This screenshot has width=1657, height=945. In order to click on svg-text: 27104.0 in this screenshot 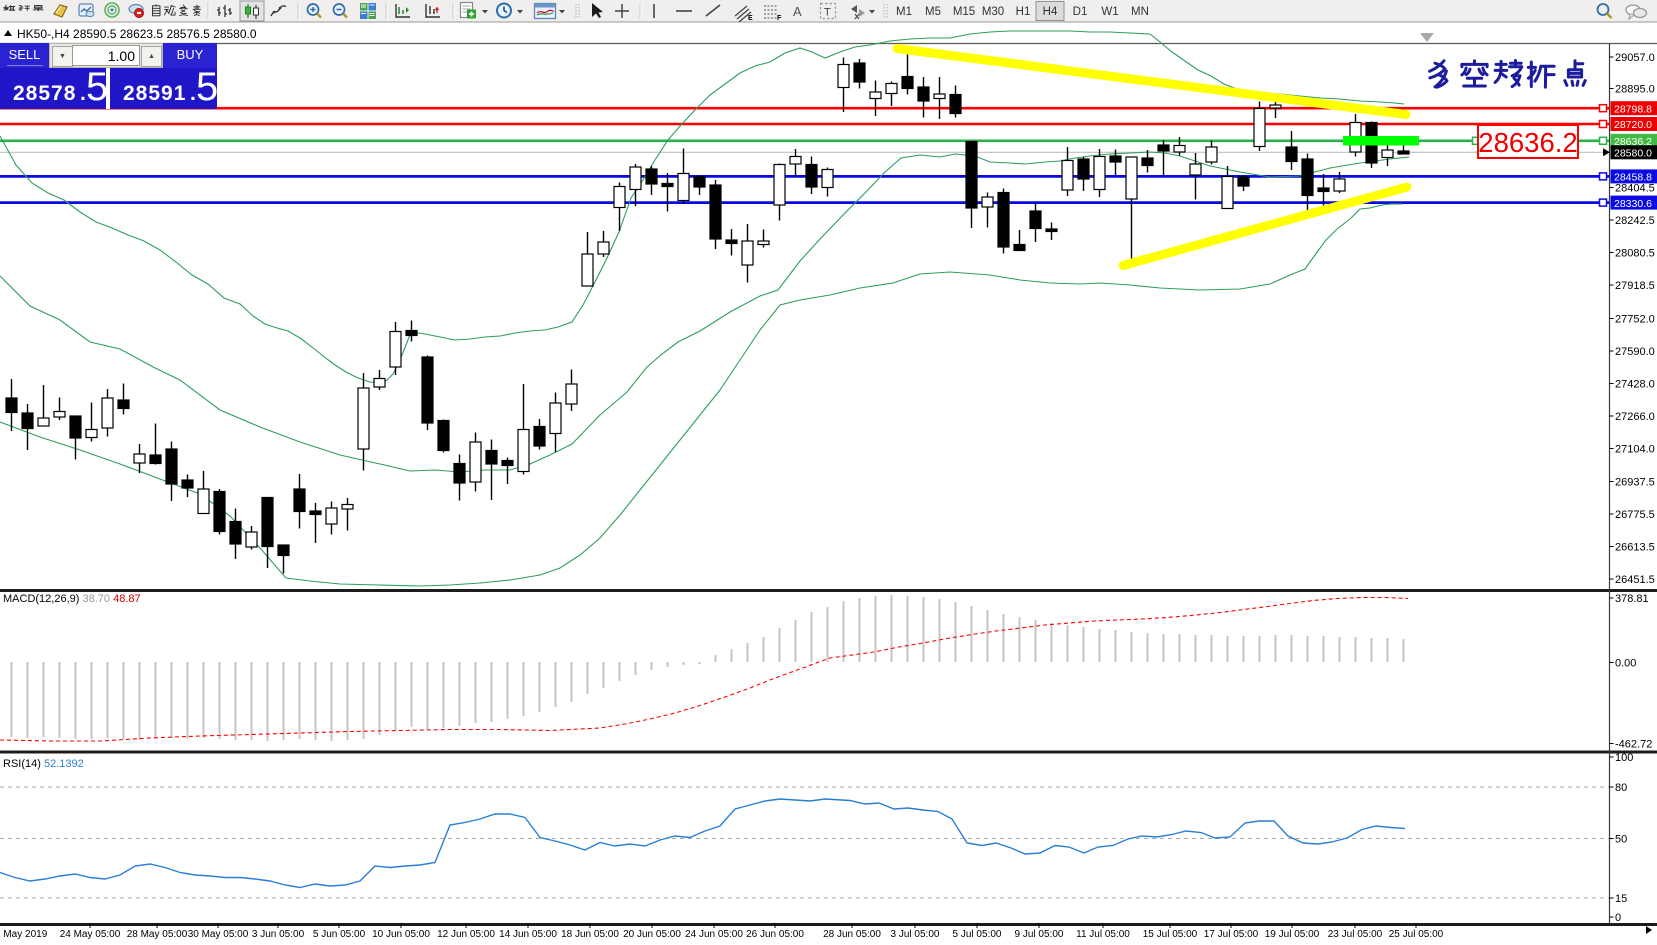, I will do `click(1635, 450)`.